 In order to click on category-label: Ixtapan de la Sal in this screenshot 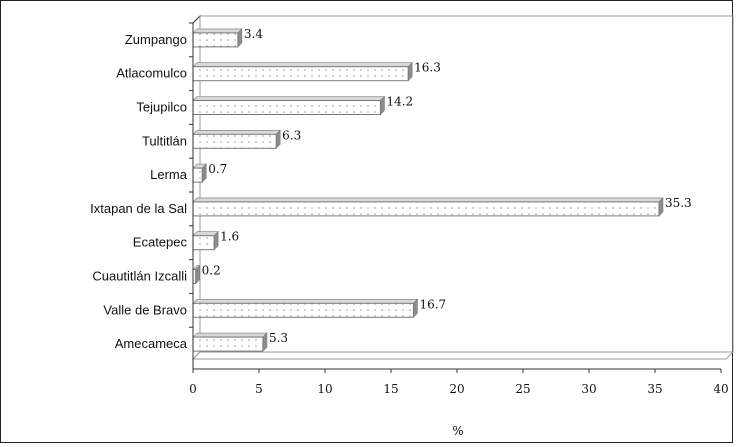, I will do `click(138, 208)`.